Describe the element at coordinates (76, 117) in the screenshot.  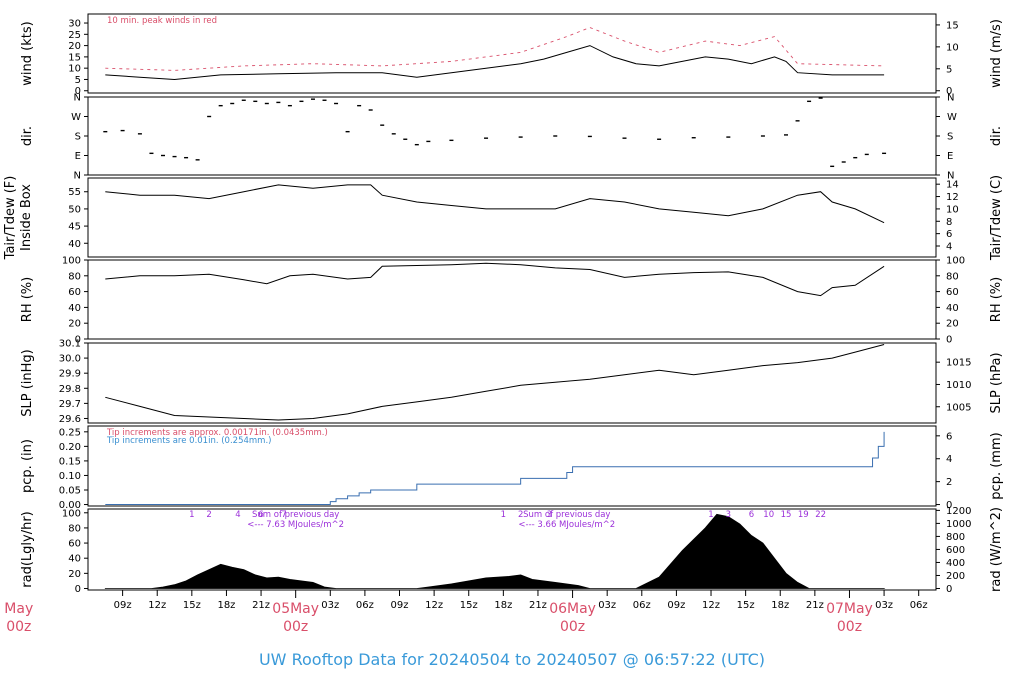
I see `y-tick-label: W` at that location.